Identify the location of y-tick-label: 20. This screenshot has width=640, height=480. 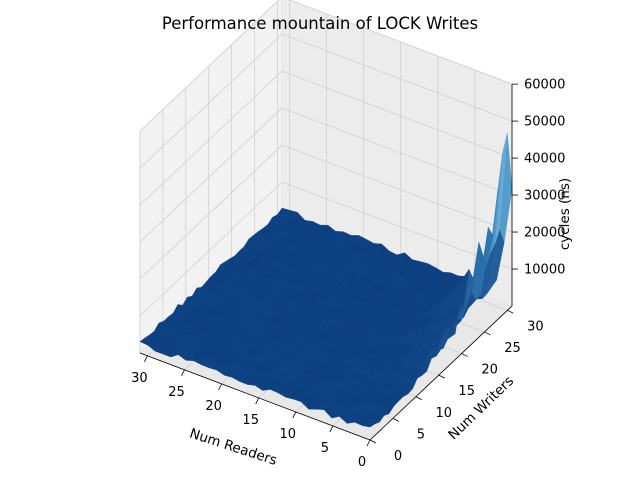
(489, 370).